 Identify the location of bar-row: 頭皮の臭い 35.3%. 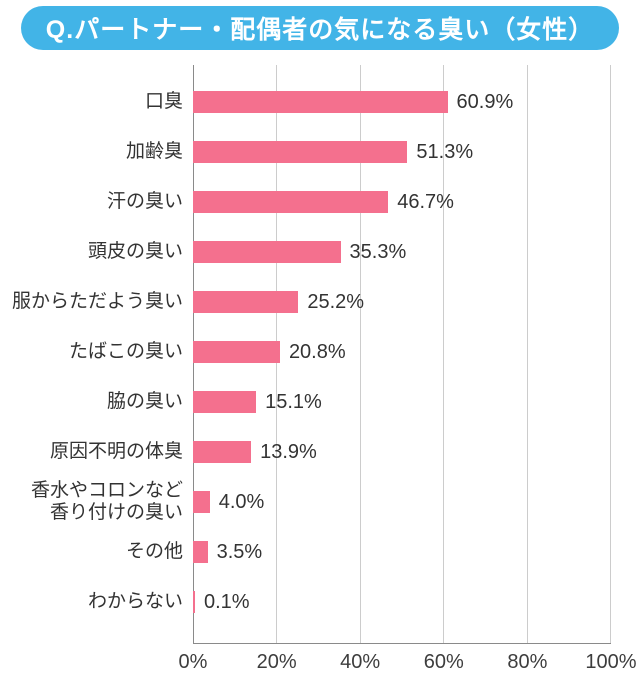
(320, 252).